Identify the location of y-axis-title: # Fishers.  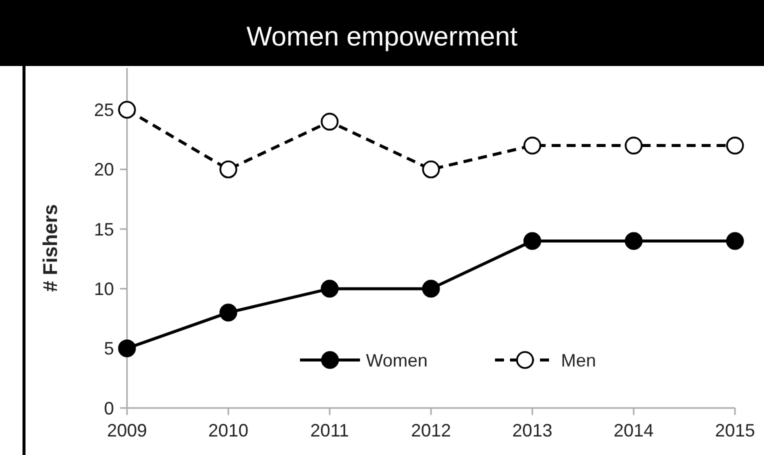
(51, 248).